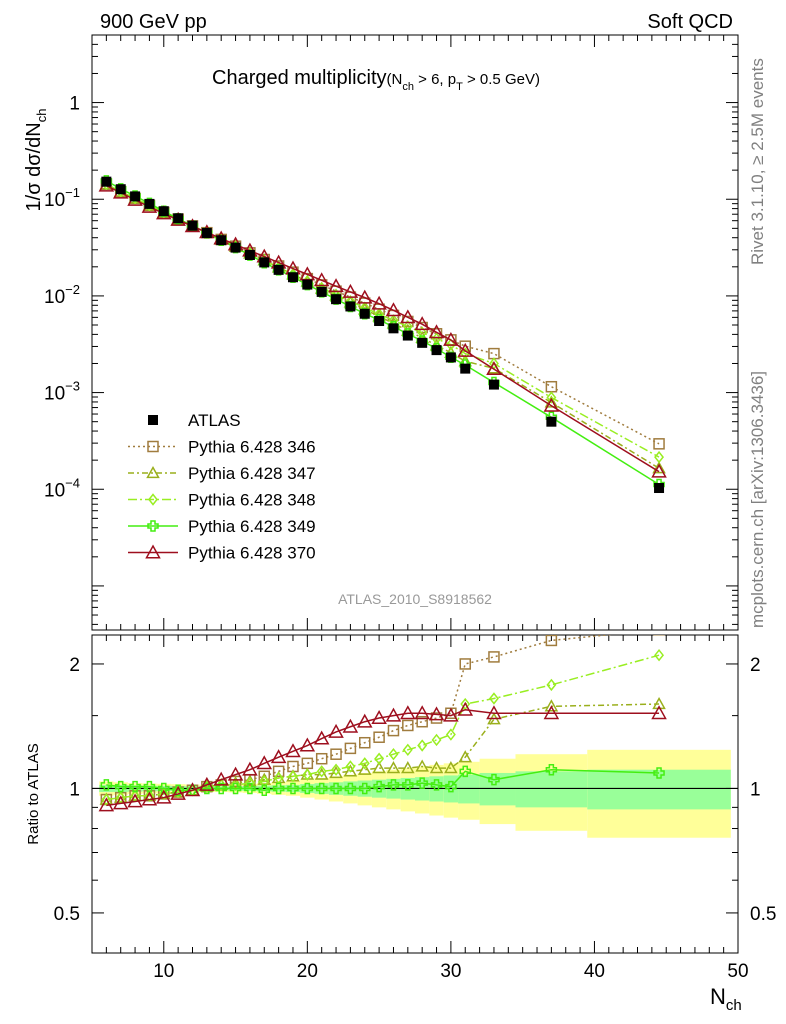  What do you see at coordinates (153, 22) in the screenshot?
I see `header-energy-label: 900 GeV pp` at bounding box center [153, 22].